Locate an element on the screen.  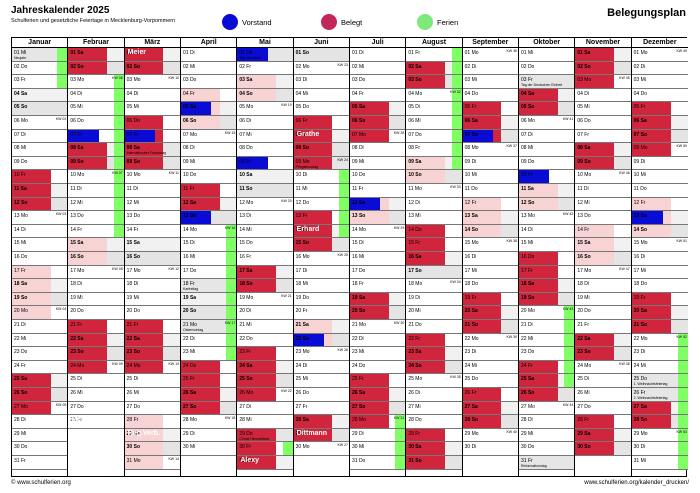
day-cell: 12 Sa is located at coordinates (378, 204).